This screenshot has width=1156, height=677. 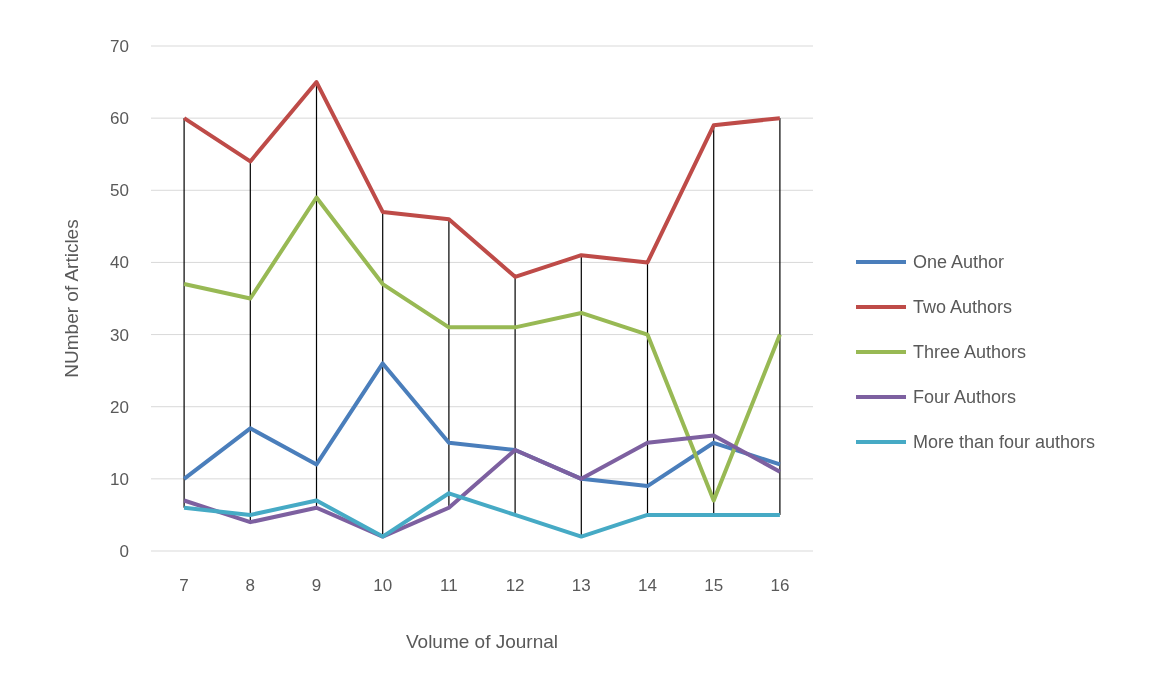 I want to click on legend-label: Two Authors, so click(x=963, y=307).